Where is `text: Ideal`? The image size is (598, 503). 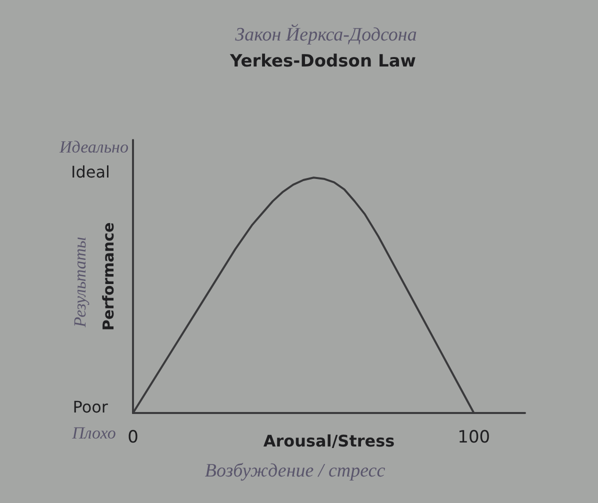
text: Ideal is located at coordinates (90, 172).